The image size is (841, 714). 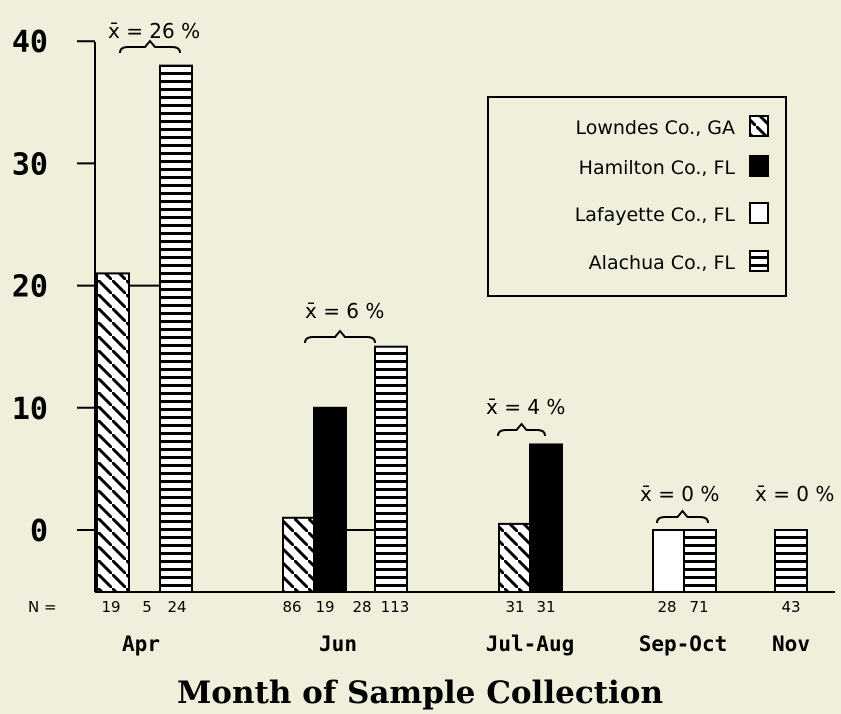 I want to click on month-label: Jul-Aug, so click(x=530, y=644).